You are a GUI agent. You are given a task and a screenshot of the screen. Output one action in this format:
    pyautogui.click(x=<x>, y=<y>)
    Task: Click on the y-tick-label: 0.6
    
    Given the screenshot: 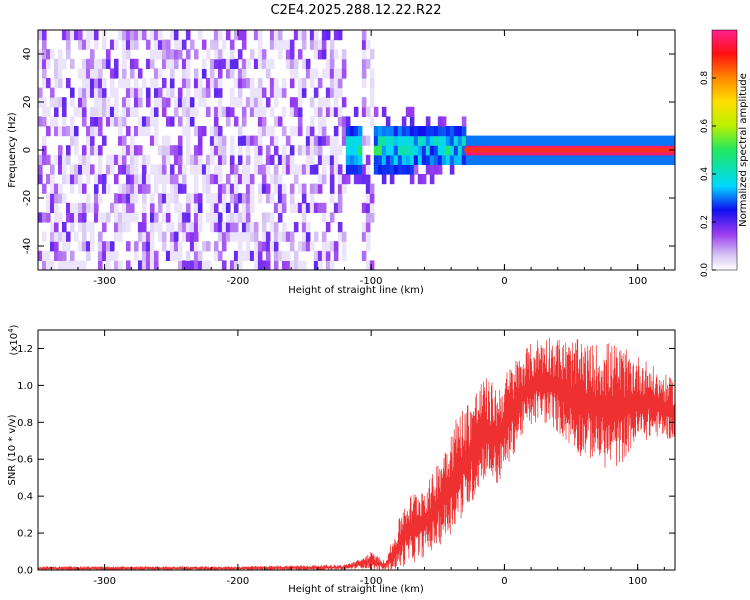 What is the action you would take?
    pyautogui.click(x=25, y=460)
    